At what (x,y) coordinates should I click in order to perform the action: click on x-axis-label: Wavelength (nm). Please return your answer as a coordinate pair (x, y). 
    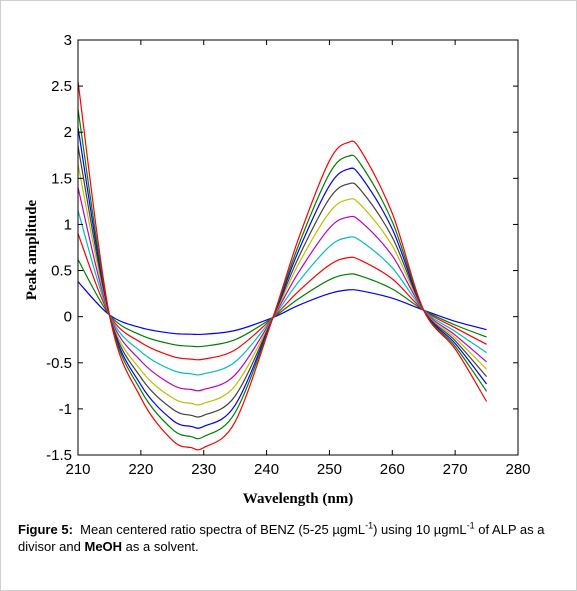
    Looking at the image, I should click on (298, 499).